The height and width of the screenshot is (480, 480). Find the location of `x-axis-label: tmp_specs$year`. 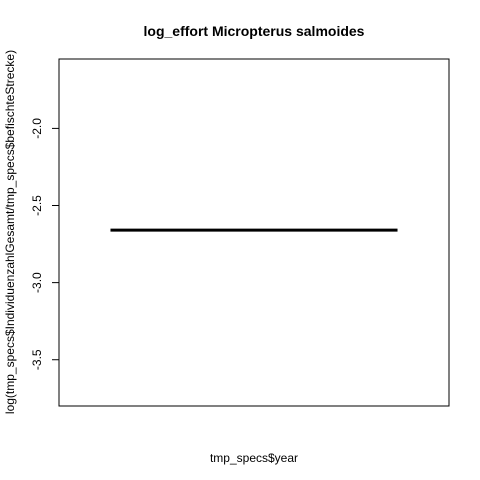

x-axis-label: tmp_specs$year is located at coordinates (254, 458).